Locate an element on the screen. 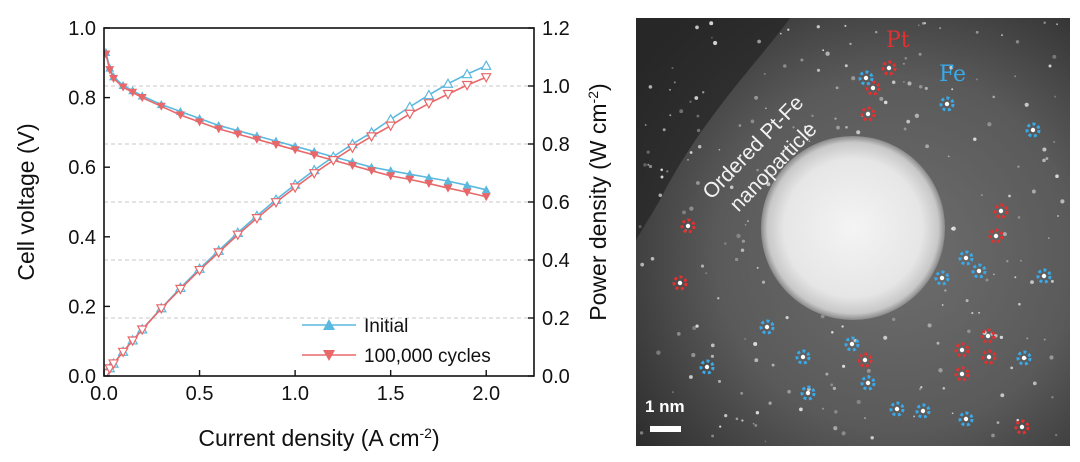 This screenshot has width=1080, height=462. label-fe: Fe is located at coordinates (952, 74).